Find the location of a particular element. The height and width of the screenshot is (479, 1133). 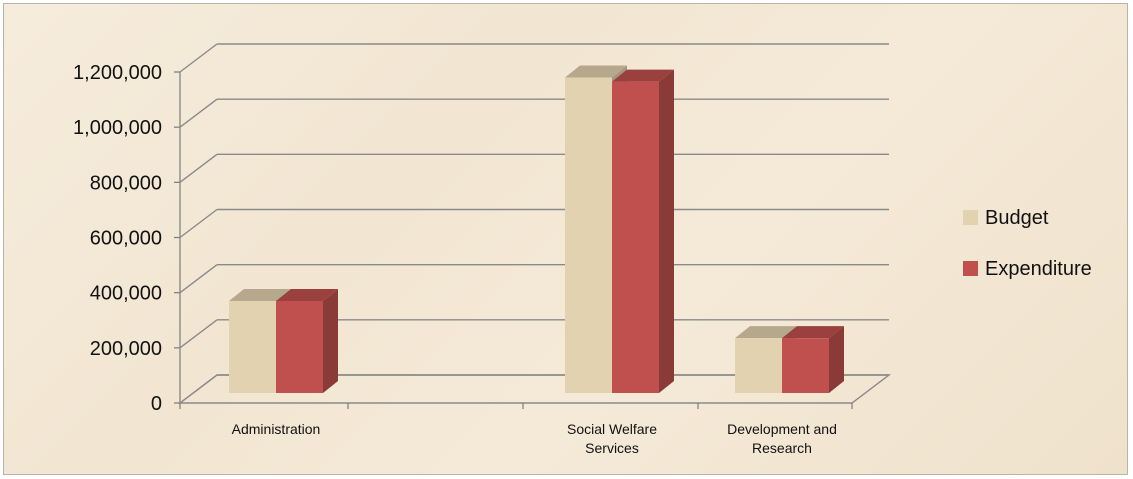

y-tick-label: 1,200,000 is located at coordinates (117, 73).